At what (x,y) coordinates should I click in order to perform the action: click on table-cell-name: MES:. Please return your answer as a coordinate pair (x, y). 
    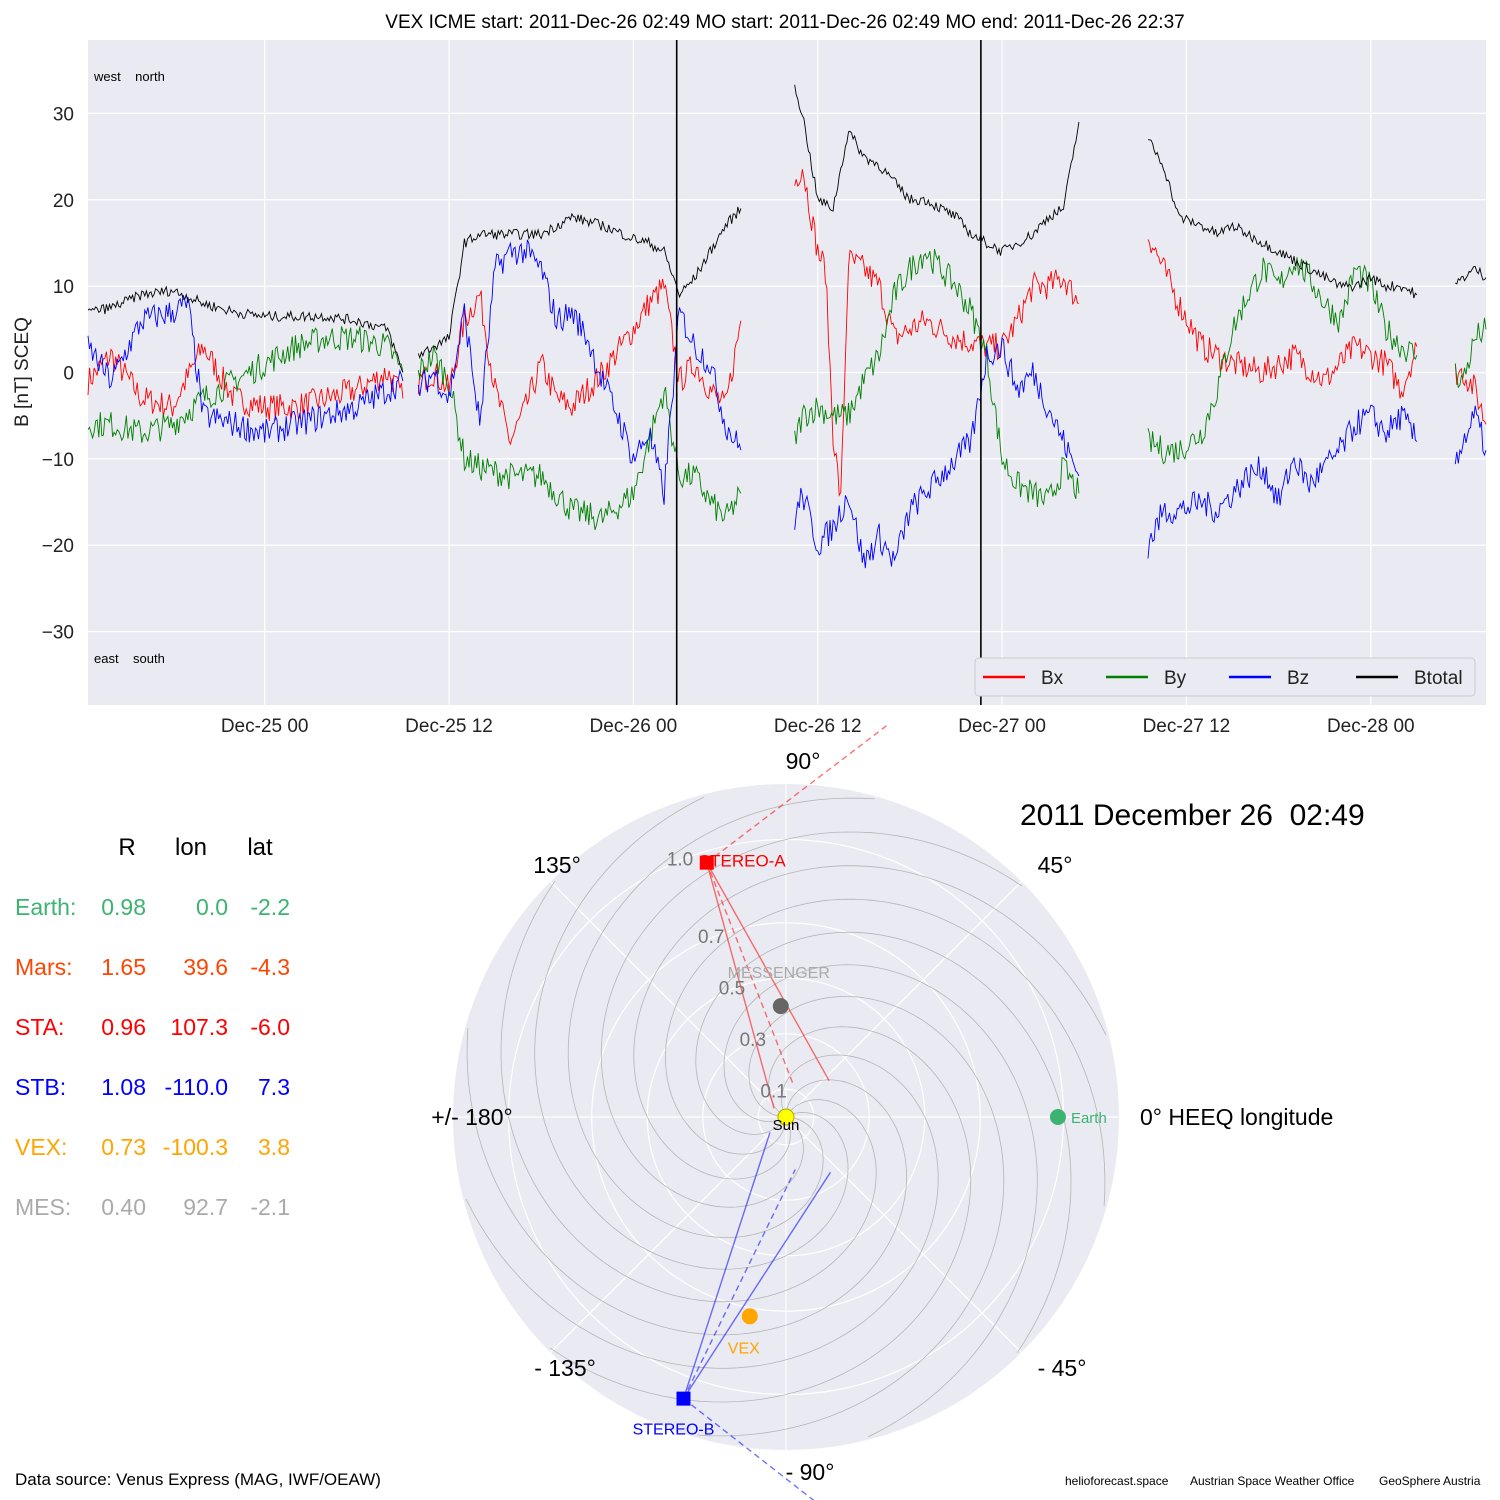
    Looking at the image, I should click on (43, 1207).